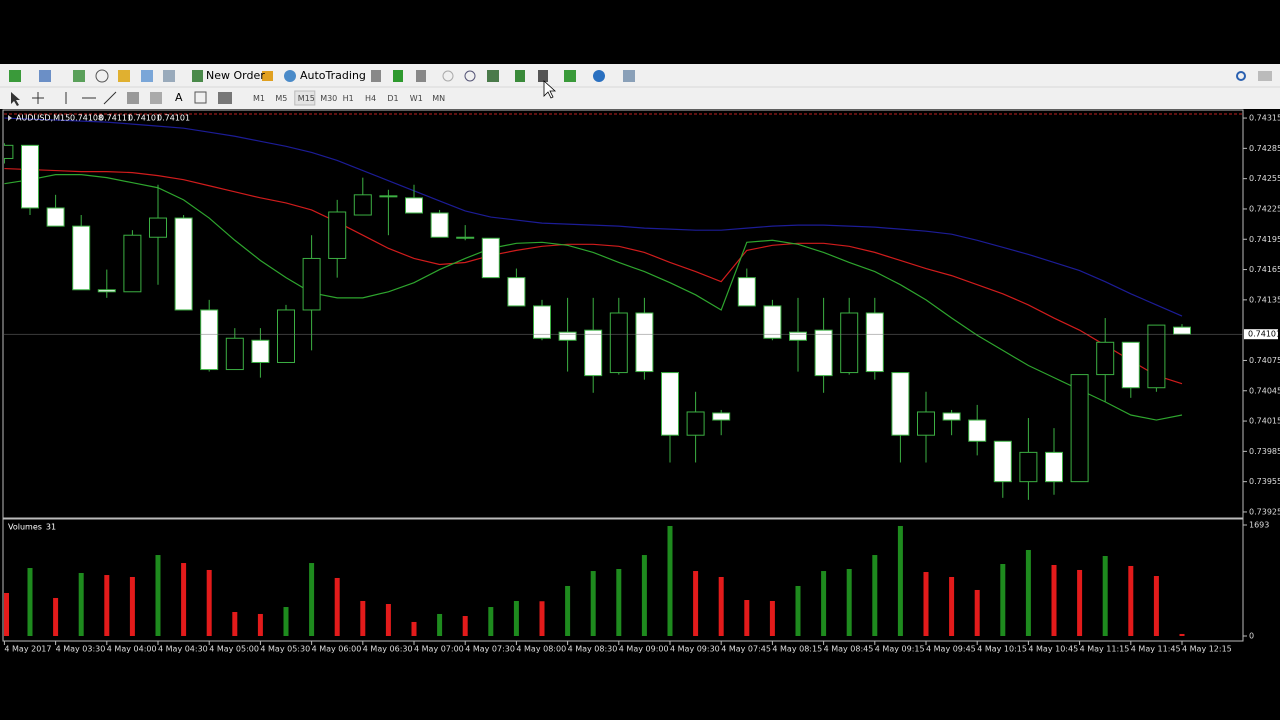 Image resolution: width=1280 pixels, height=720 pixels. I want to click on ohlc-value: 0.74108, so click(86, 118).